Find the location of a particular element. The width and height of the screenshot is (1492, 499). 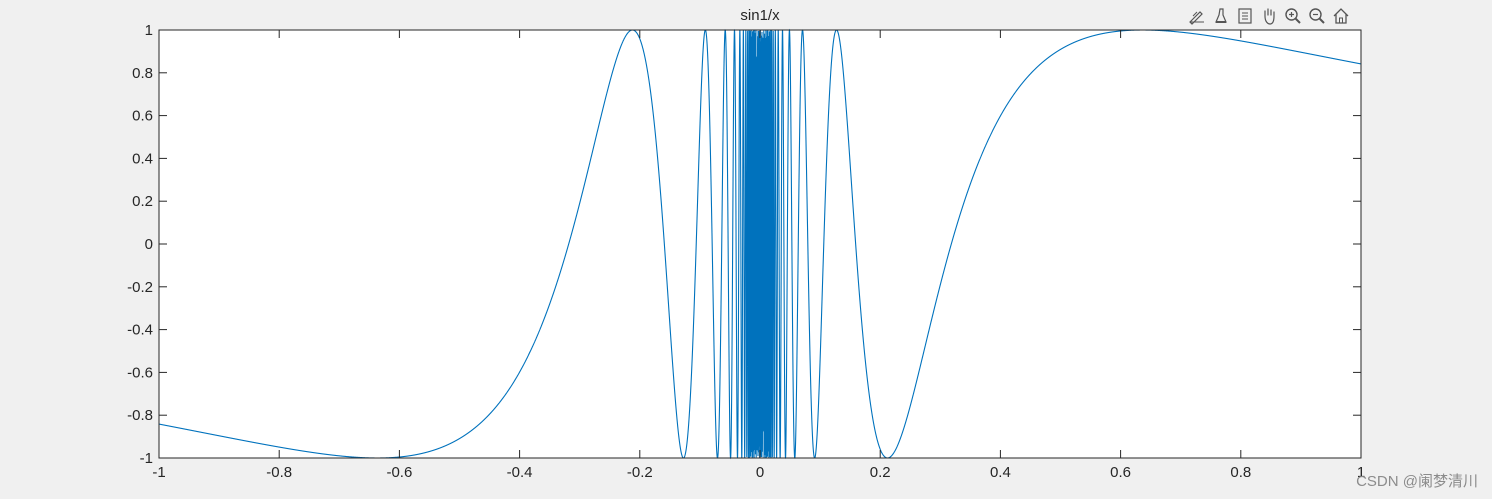

y-tick-label: 1 is located at coordinates (149, 30).